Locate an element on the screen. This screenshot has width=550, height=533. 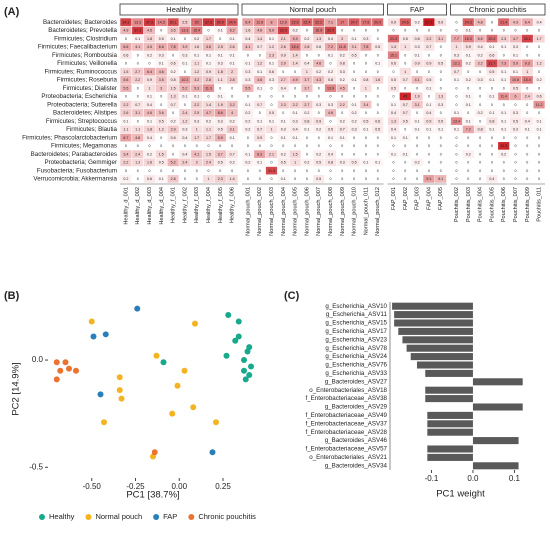
row-label: Firmicutes; Streptococcus is located at coordinates (81, 121).